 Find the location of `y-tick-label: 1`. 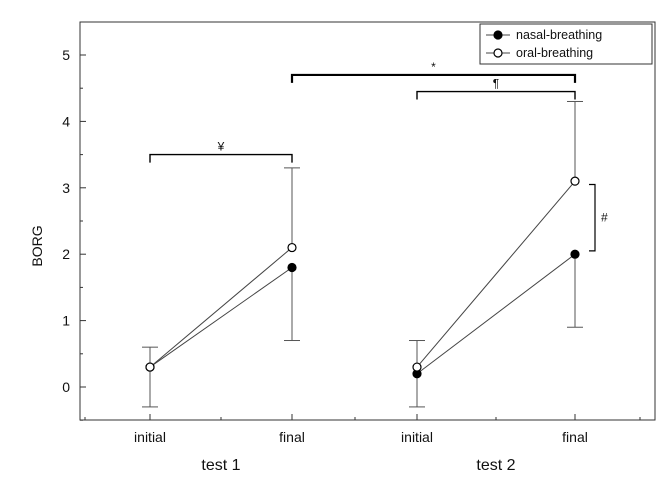

y-tick-label: 1 is located at coordinates (66, 321).